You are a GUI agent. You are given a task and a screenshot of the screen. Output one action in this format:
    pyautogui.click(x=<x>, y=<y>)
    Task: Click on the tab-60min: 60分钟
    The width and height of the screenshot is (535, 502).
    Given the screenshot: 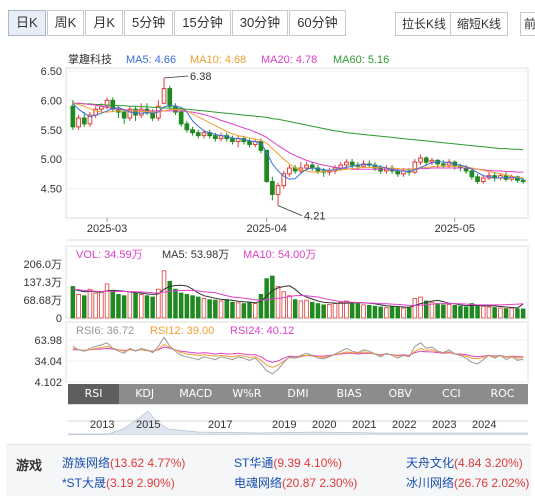 What is the action you would take?
    pyautogui.click(x=317, y=23)
    